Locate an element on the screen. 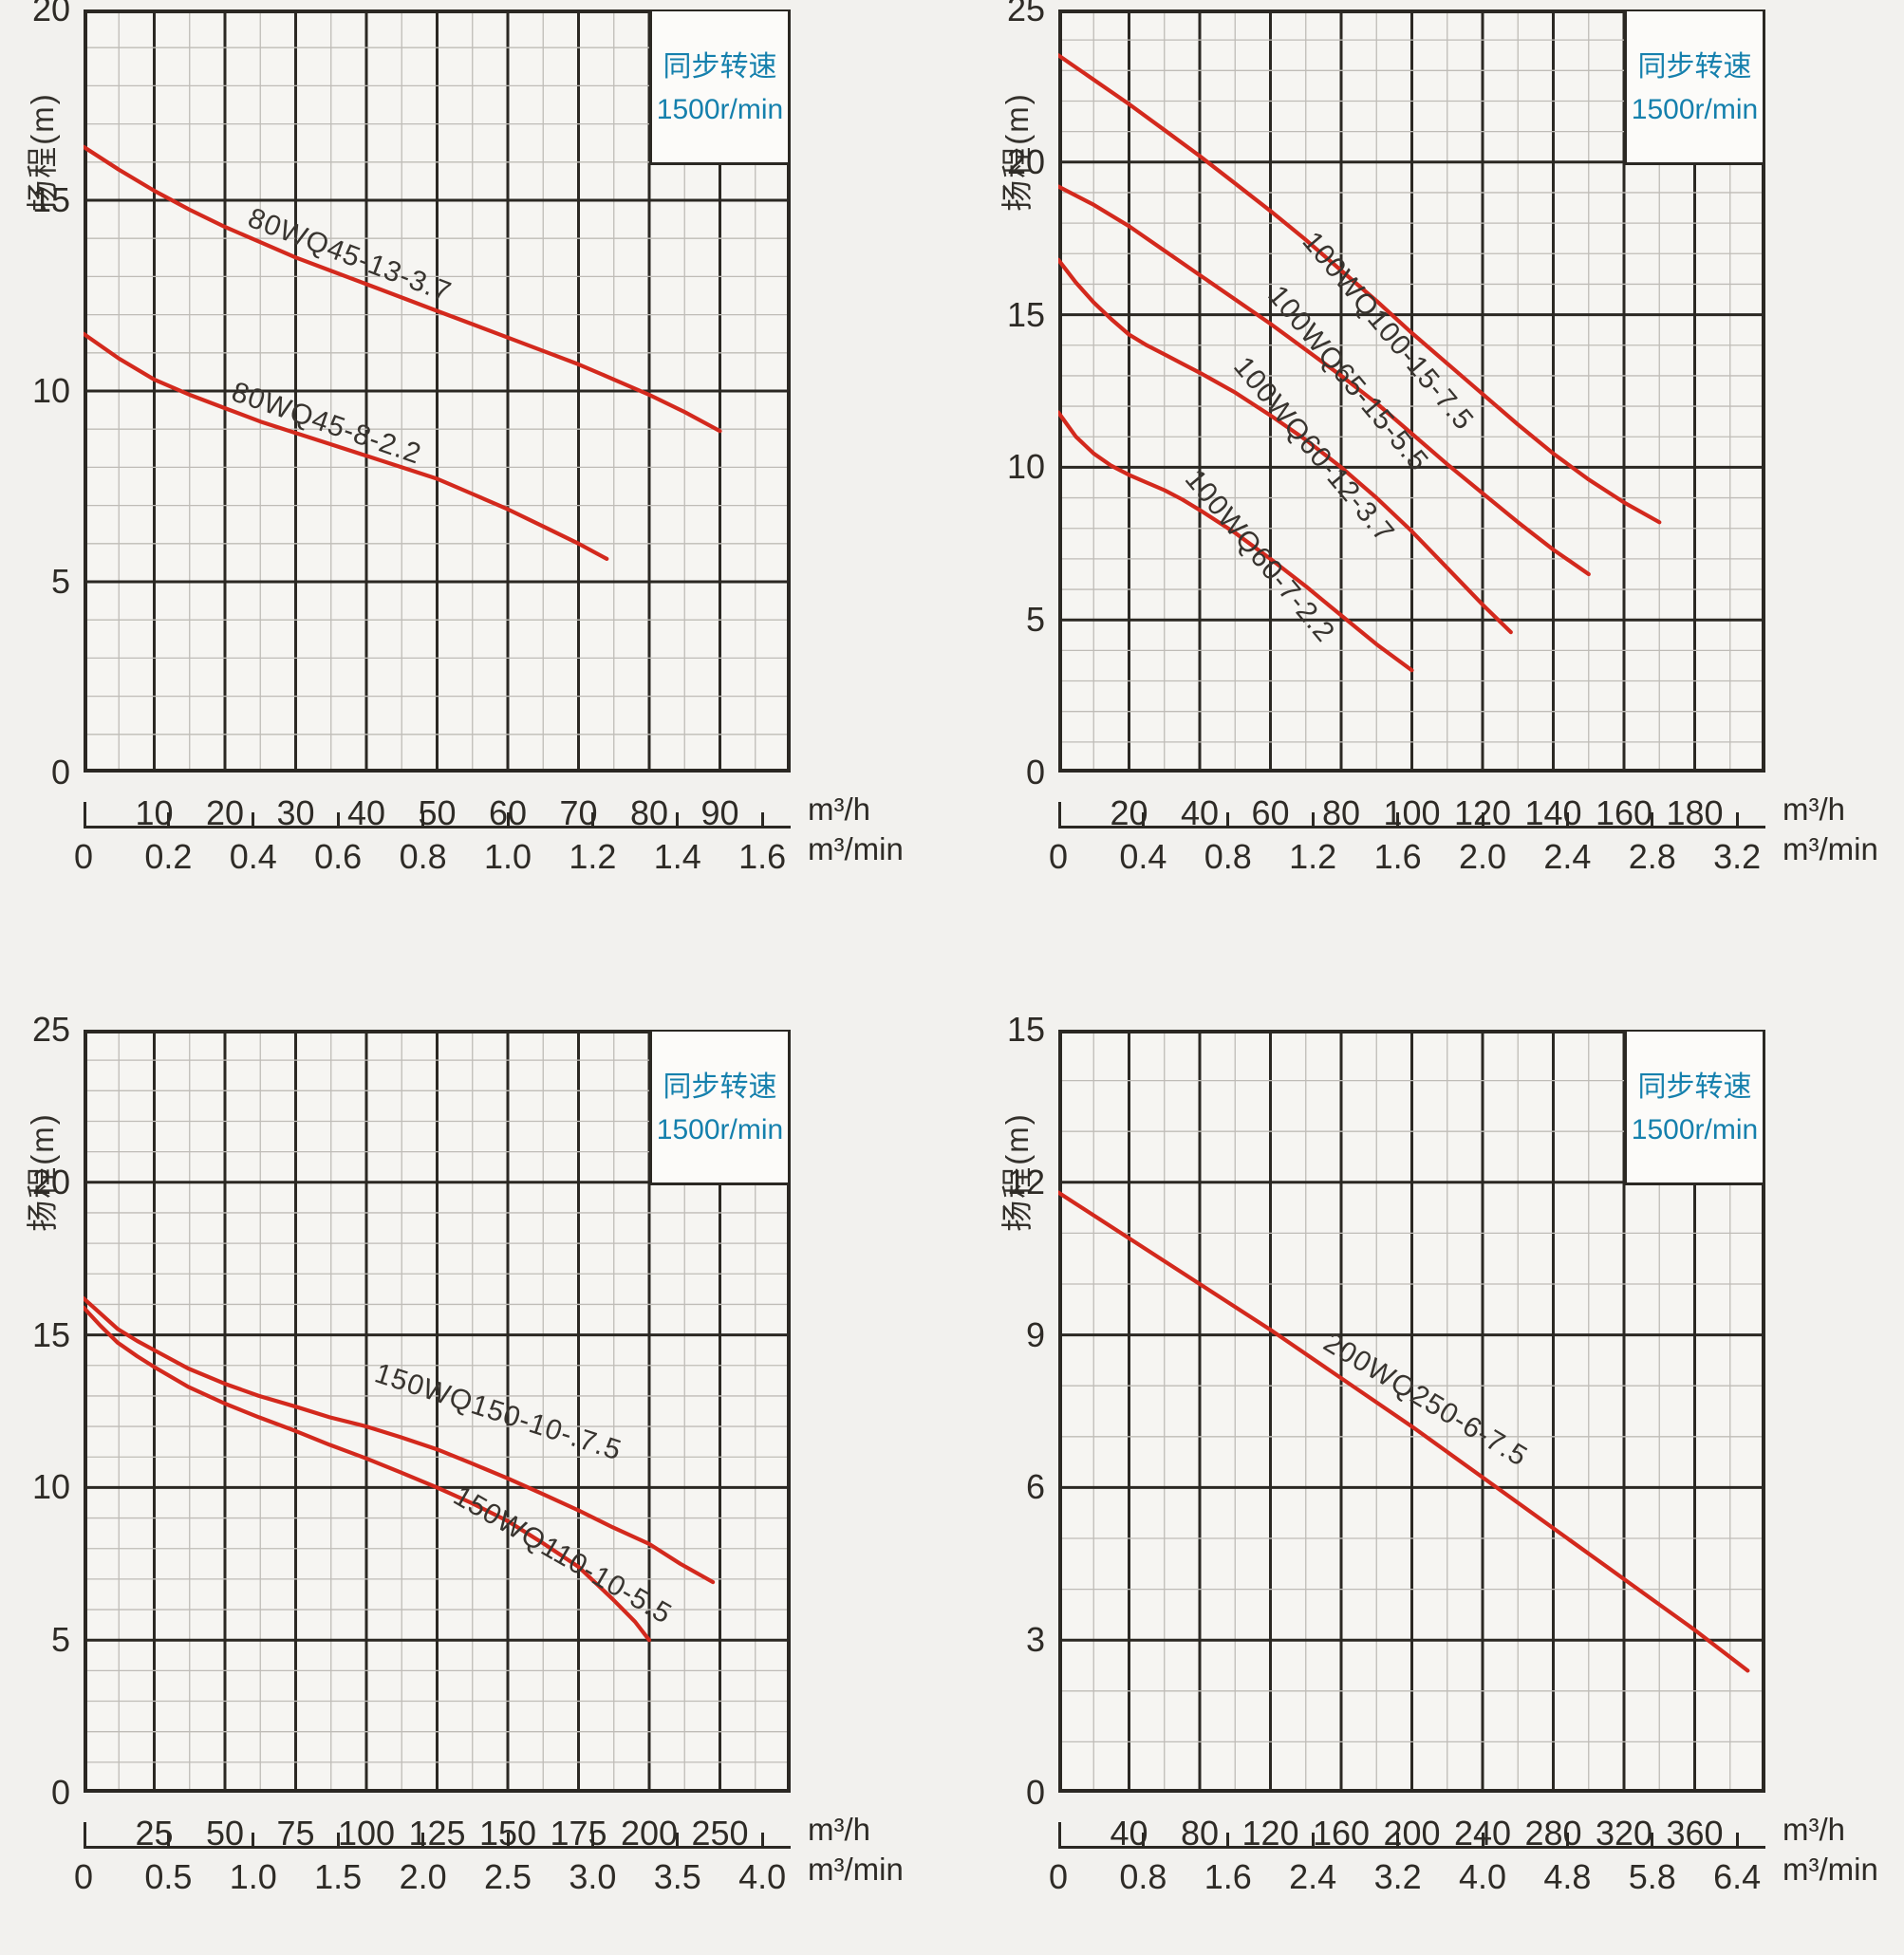  y-axis-title: 扬程(m) is located at coordinates (42, 152).